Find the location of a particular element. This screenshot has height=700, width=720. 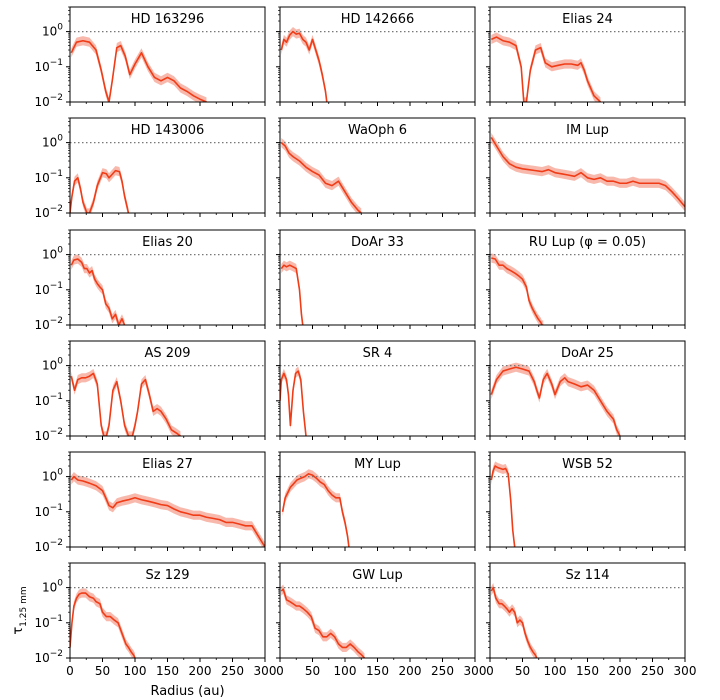

panel-title: DoAr 33 is located at coordinates (377, 242).